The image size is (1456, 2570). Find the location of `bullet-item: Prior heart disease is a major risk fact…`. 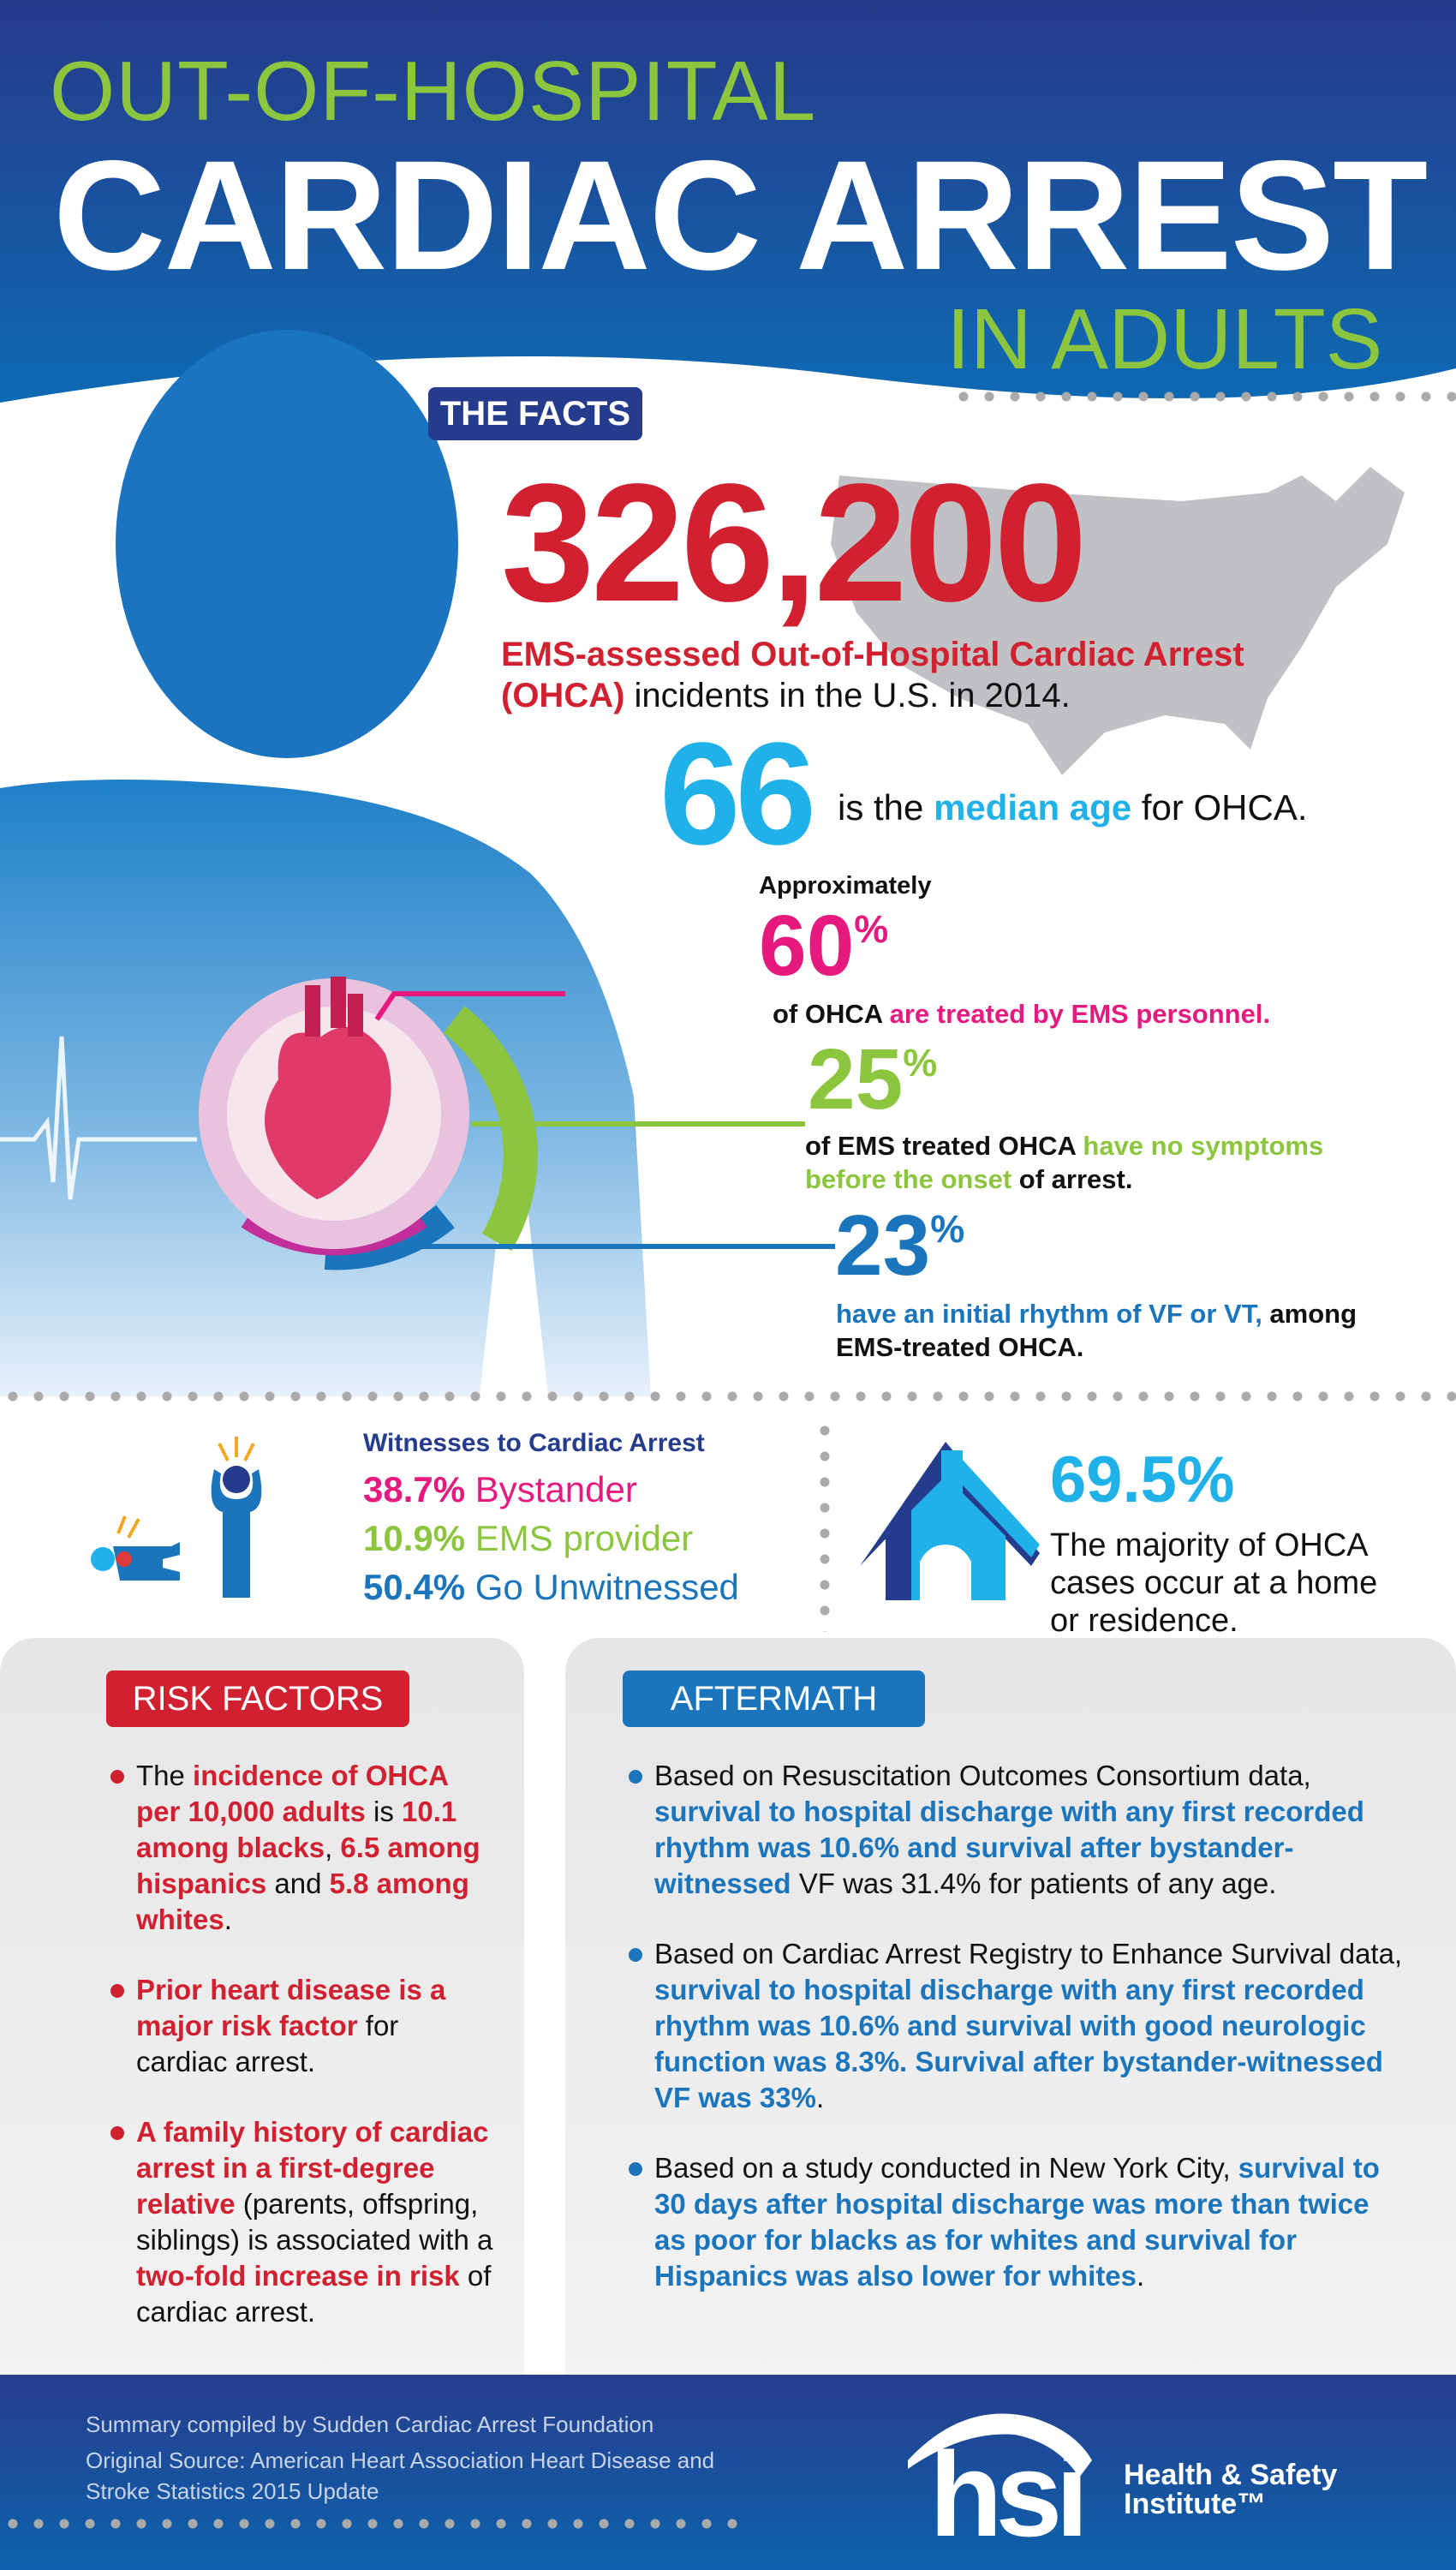

bullet-item: Prior heart disease is a major risk fact… is located at coordinates (303, 2026).